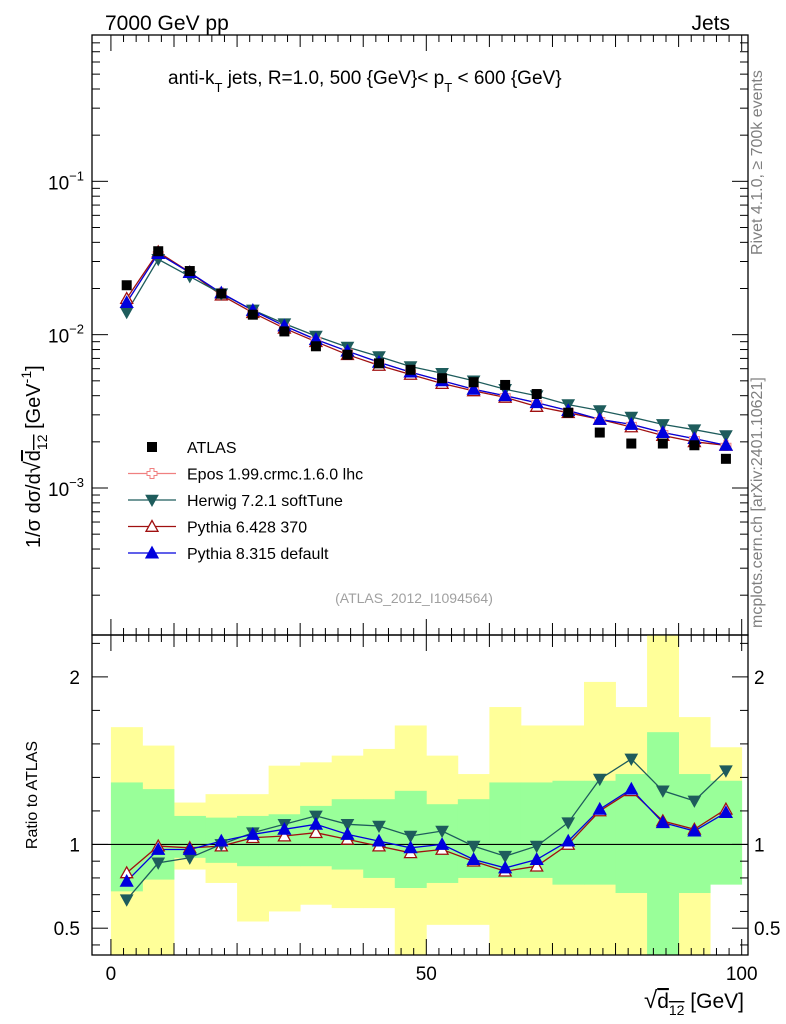 Image resolution: width=786 pixels, height=1024 pixels. What do you see at coordinates (767, 929) in the screenshot?
I see `ratio-y-tick-label-right: 0.5` at bounding box center [767, 929].